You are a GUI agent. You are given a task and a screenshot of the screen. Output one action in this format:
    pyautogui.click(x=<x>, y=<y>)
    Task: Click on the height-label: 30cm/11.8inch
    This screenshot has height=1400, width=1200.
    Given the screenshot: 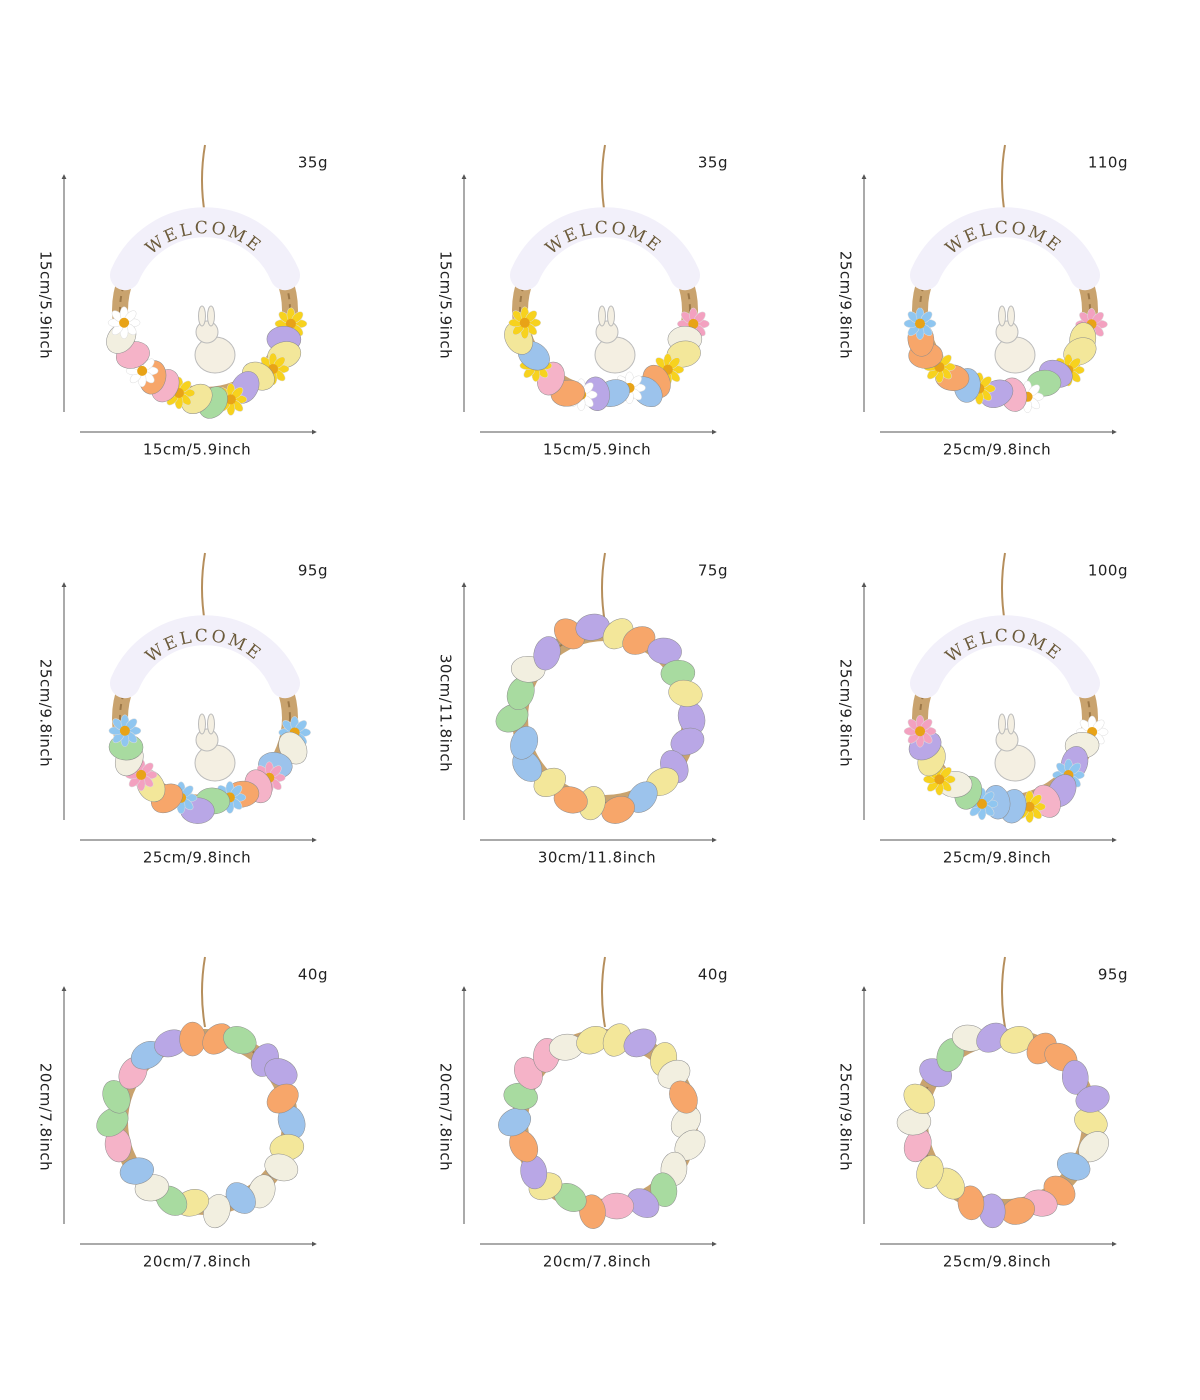 What is the action you would take?
    pyautogui.click(x=446, y=713)
    